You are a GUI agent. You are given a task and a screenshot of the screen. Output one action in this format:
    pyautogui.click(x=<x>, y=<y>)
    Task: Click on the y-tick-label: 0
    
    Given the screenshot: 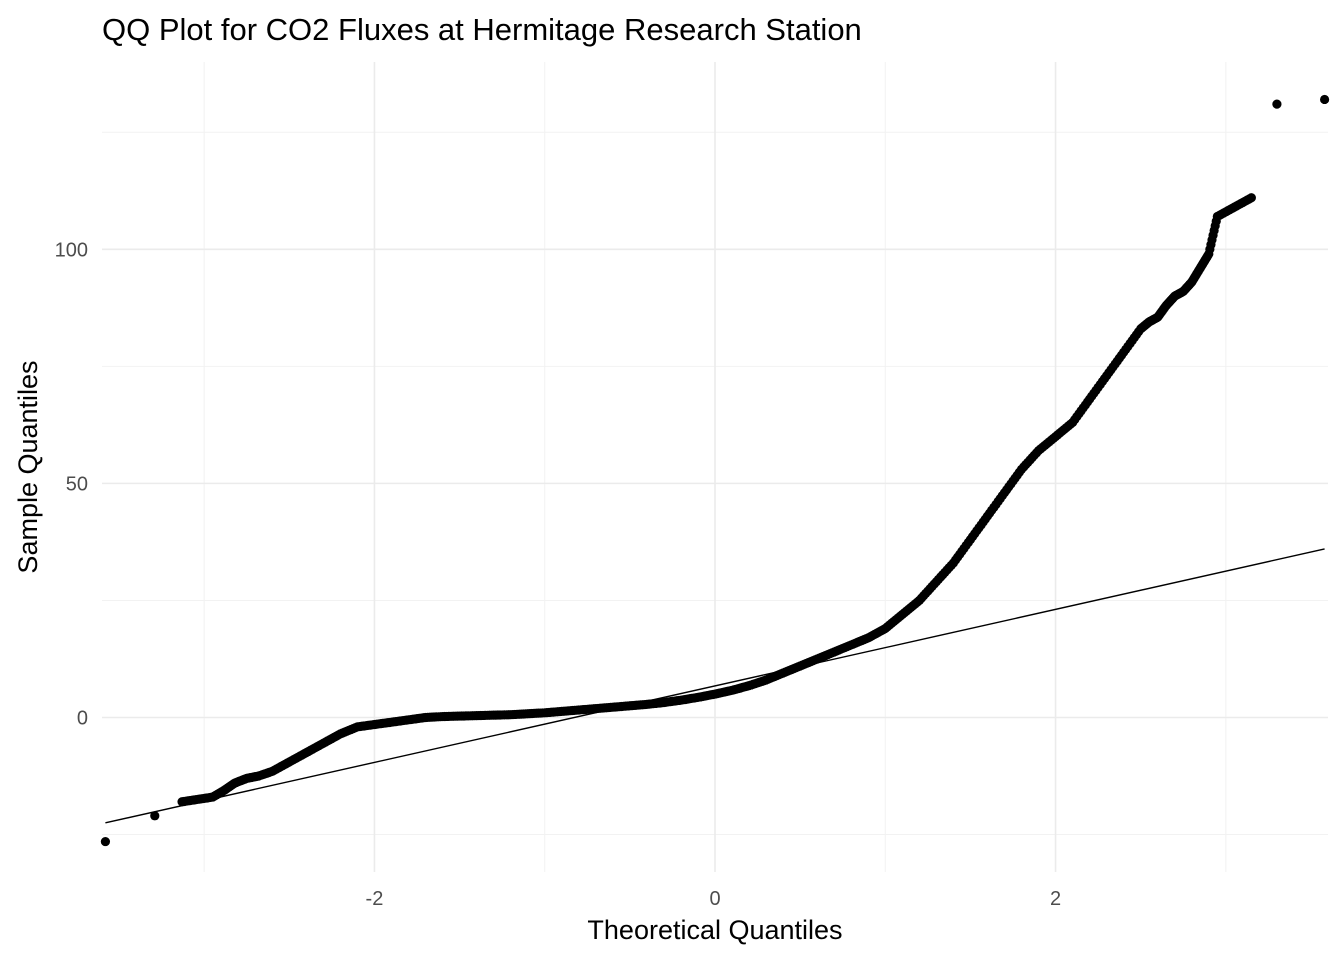 What is the action you would take?
    pyautogui.click(x=82, y=718)
    